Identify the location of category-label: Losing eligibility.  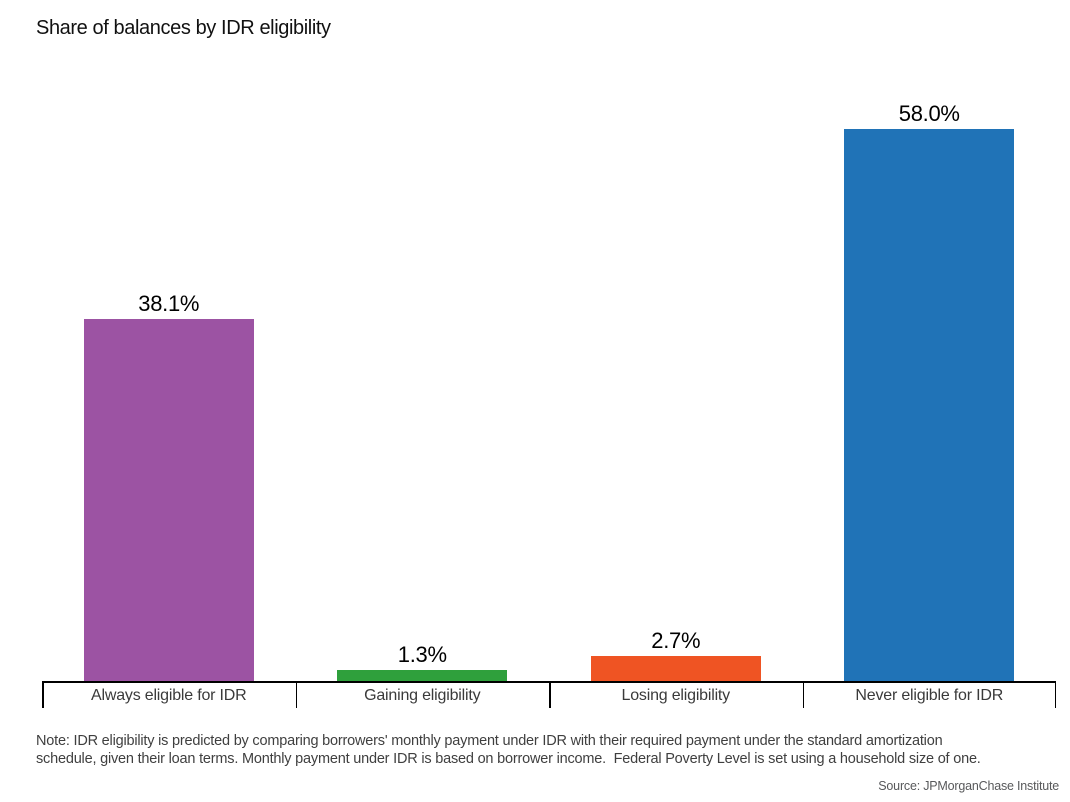
(676, 695).